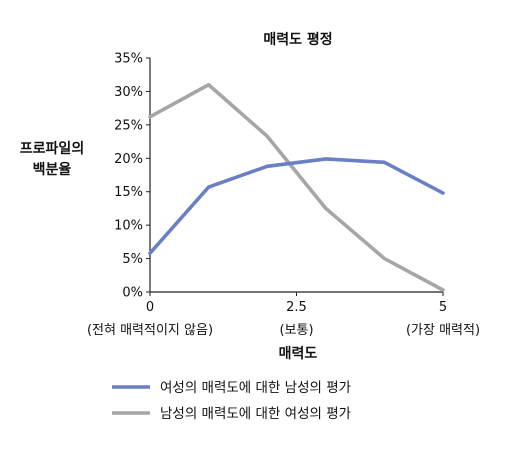  I want to click on y-tick-label: 25%, so click(128, 125).